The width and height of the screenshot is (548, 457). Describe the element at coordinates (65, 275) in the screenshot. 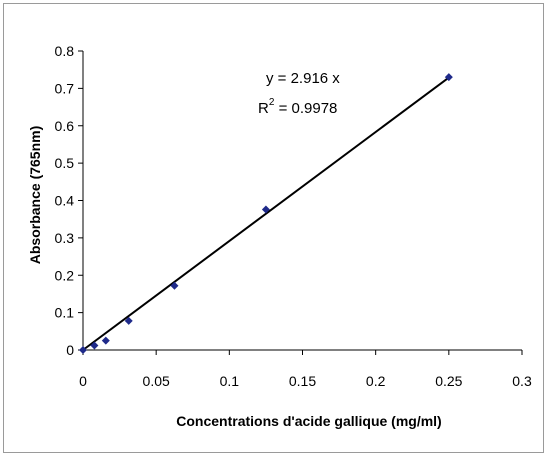

I see `y-tick-label: 0.2` at that location.